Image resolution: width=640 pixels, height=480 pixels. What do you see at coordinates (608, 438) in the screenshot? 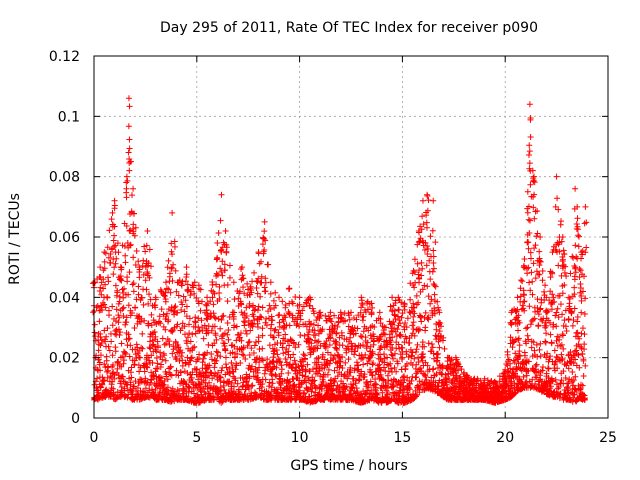
I see `x-tick-label: 25` at bounding box center [608, 438].